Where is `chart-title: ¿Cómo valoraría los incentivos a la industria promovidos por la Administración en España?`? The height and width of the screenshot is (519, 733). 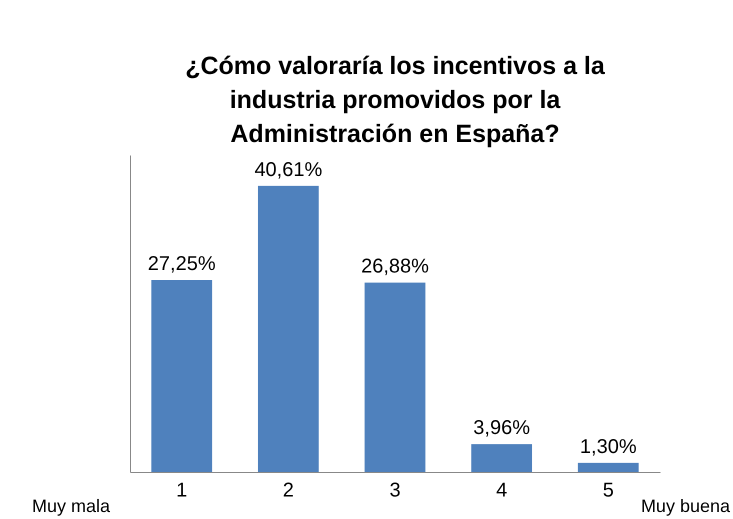 chart-title: ¿Cómo valoraría los incentivos a la industria promovidos por la Administración en España? is located at coordinates (395, 100).